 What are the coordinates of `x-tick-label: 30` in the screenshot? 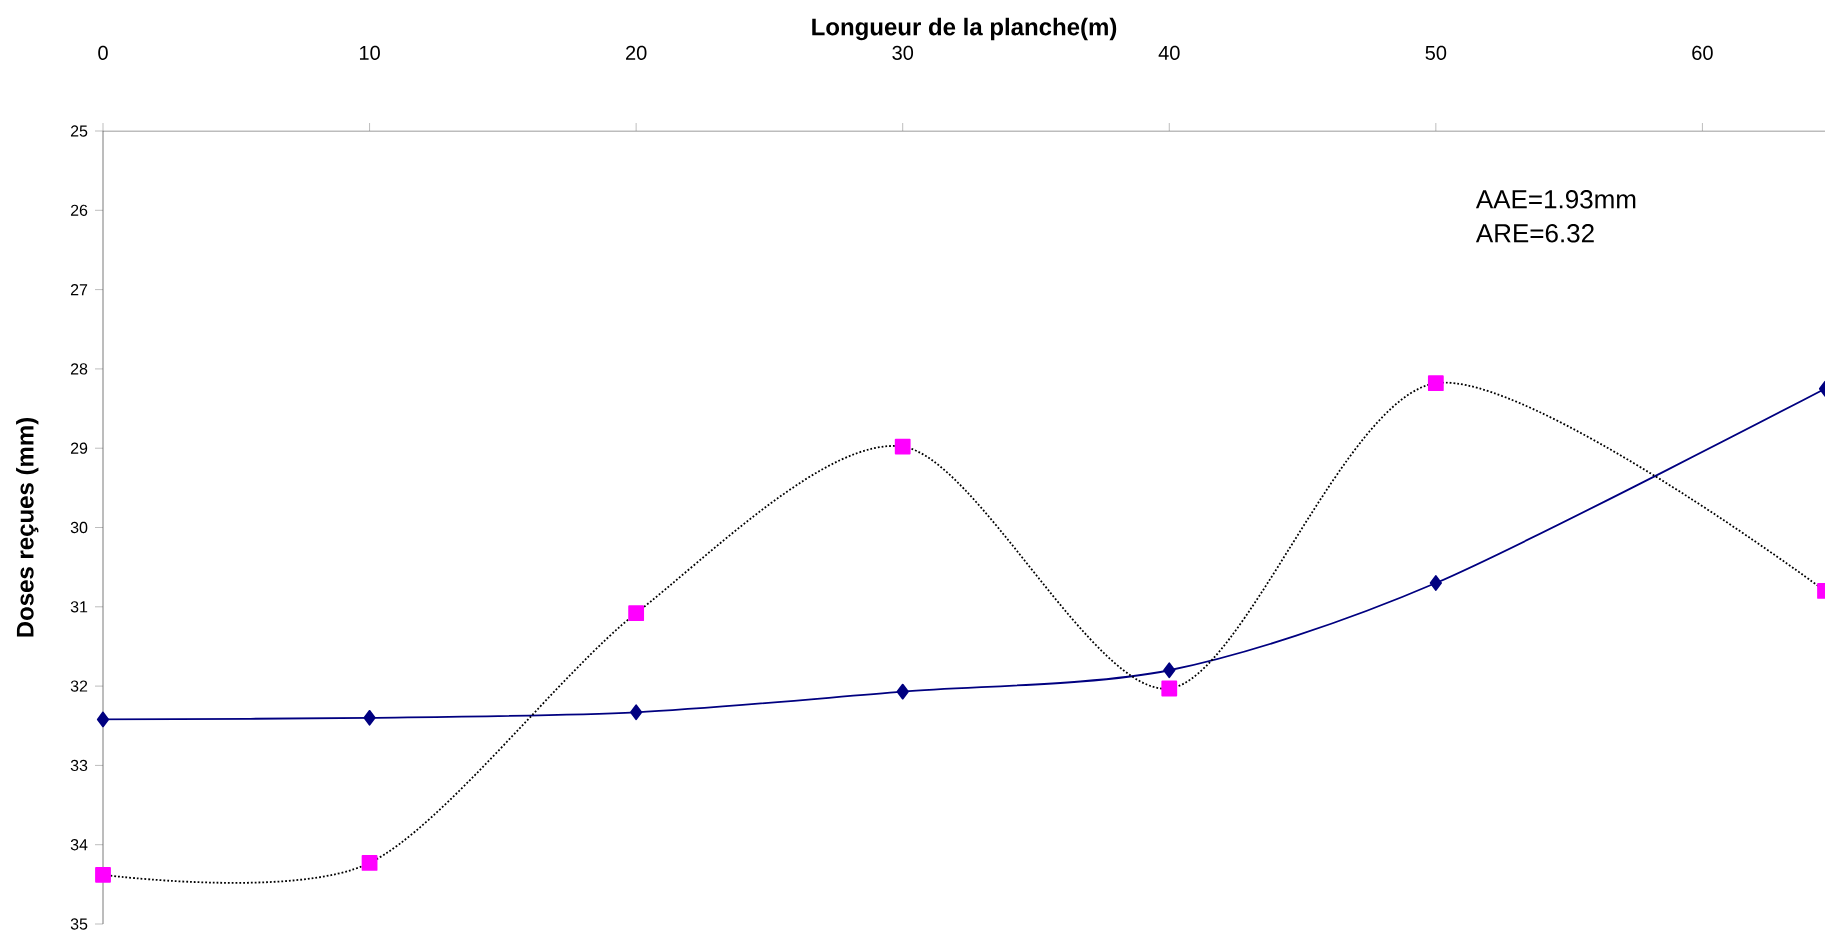 It's located at (903, 52).